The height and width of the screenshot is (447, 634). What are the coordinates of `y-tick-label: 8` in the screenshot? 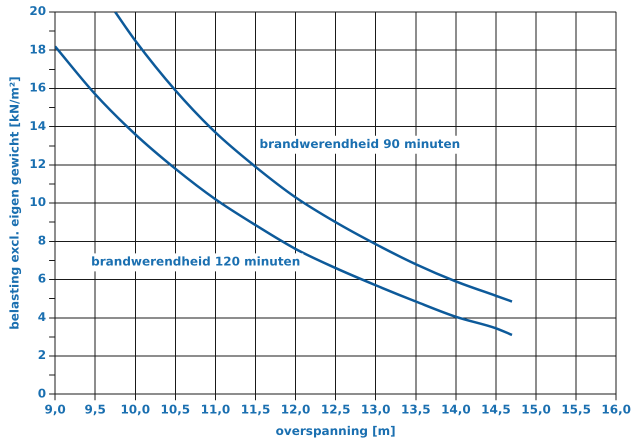 It's located at (42, 240).